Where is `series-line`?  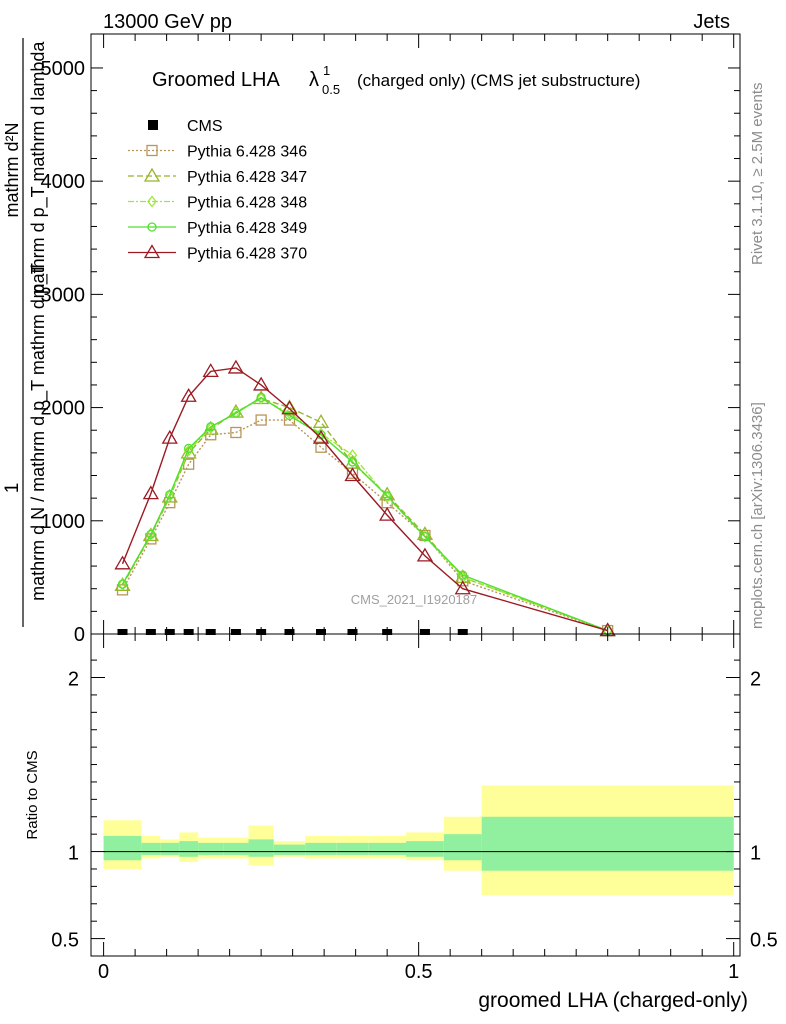
series-line is located at coordinates (364, 514).